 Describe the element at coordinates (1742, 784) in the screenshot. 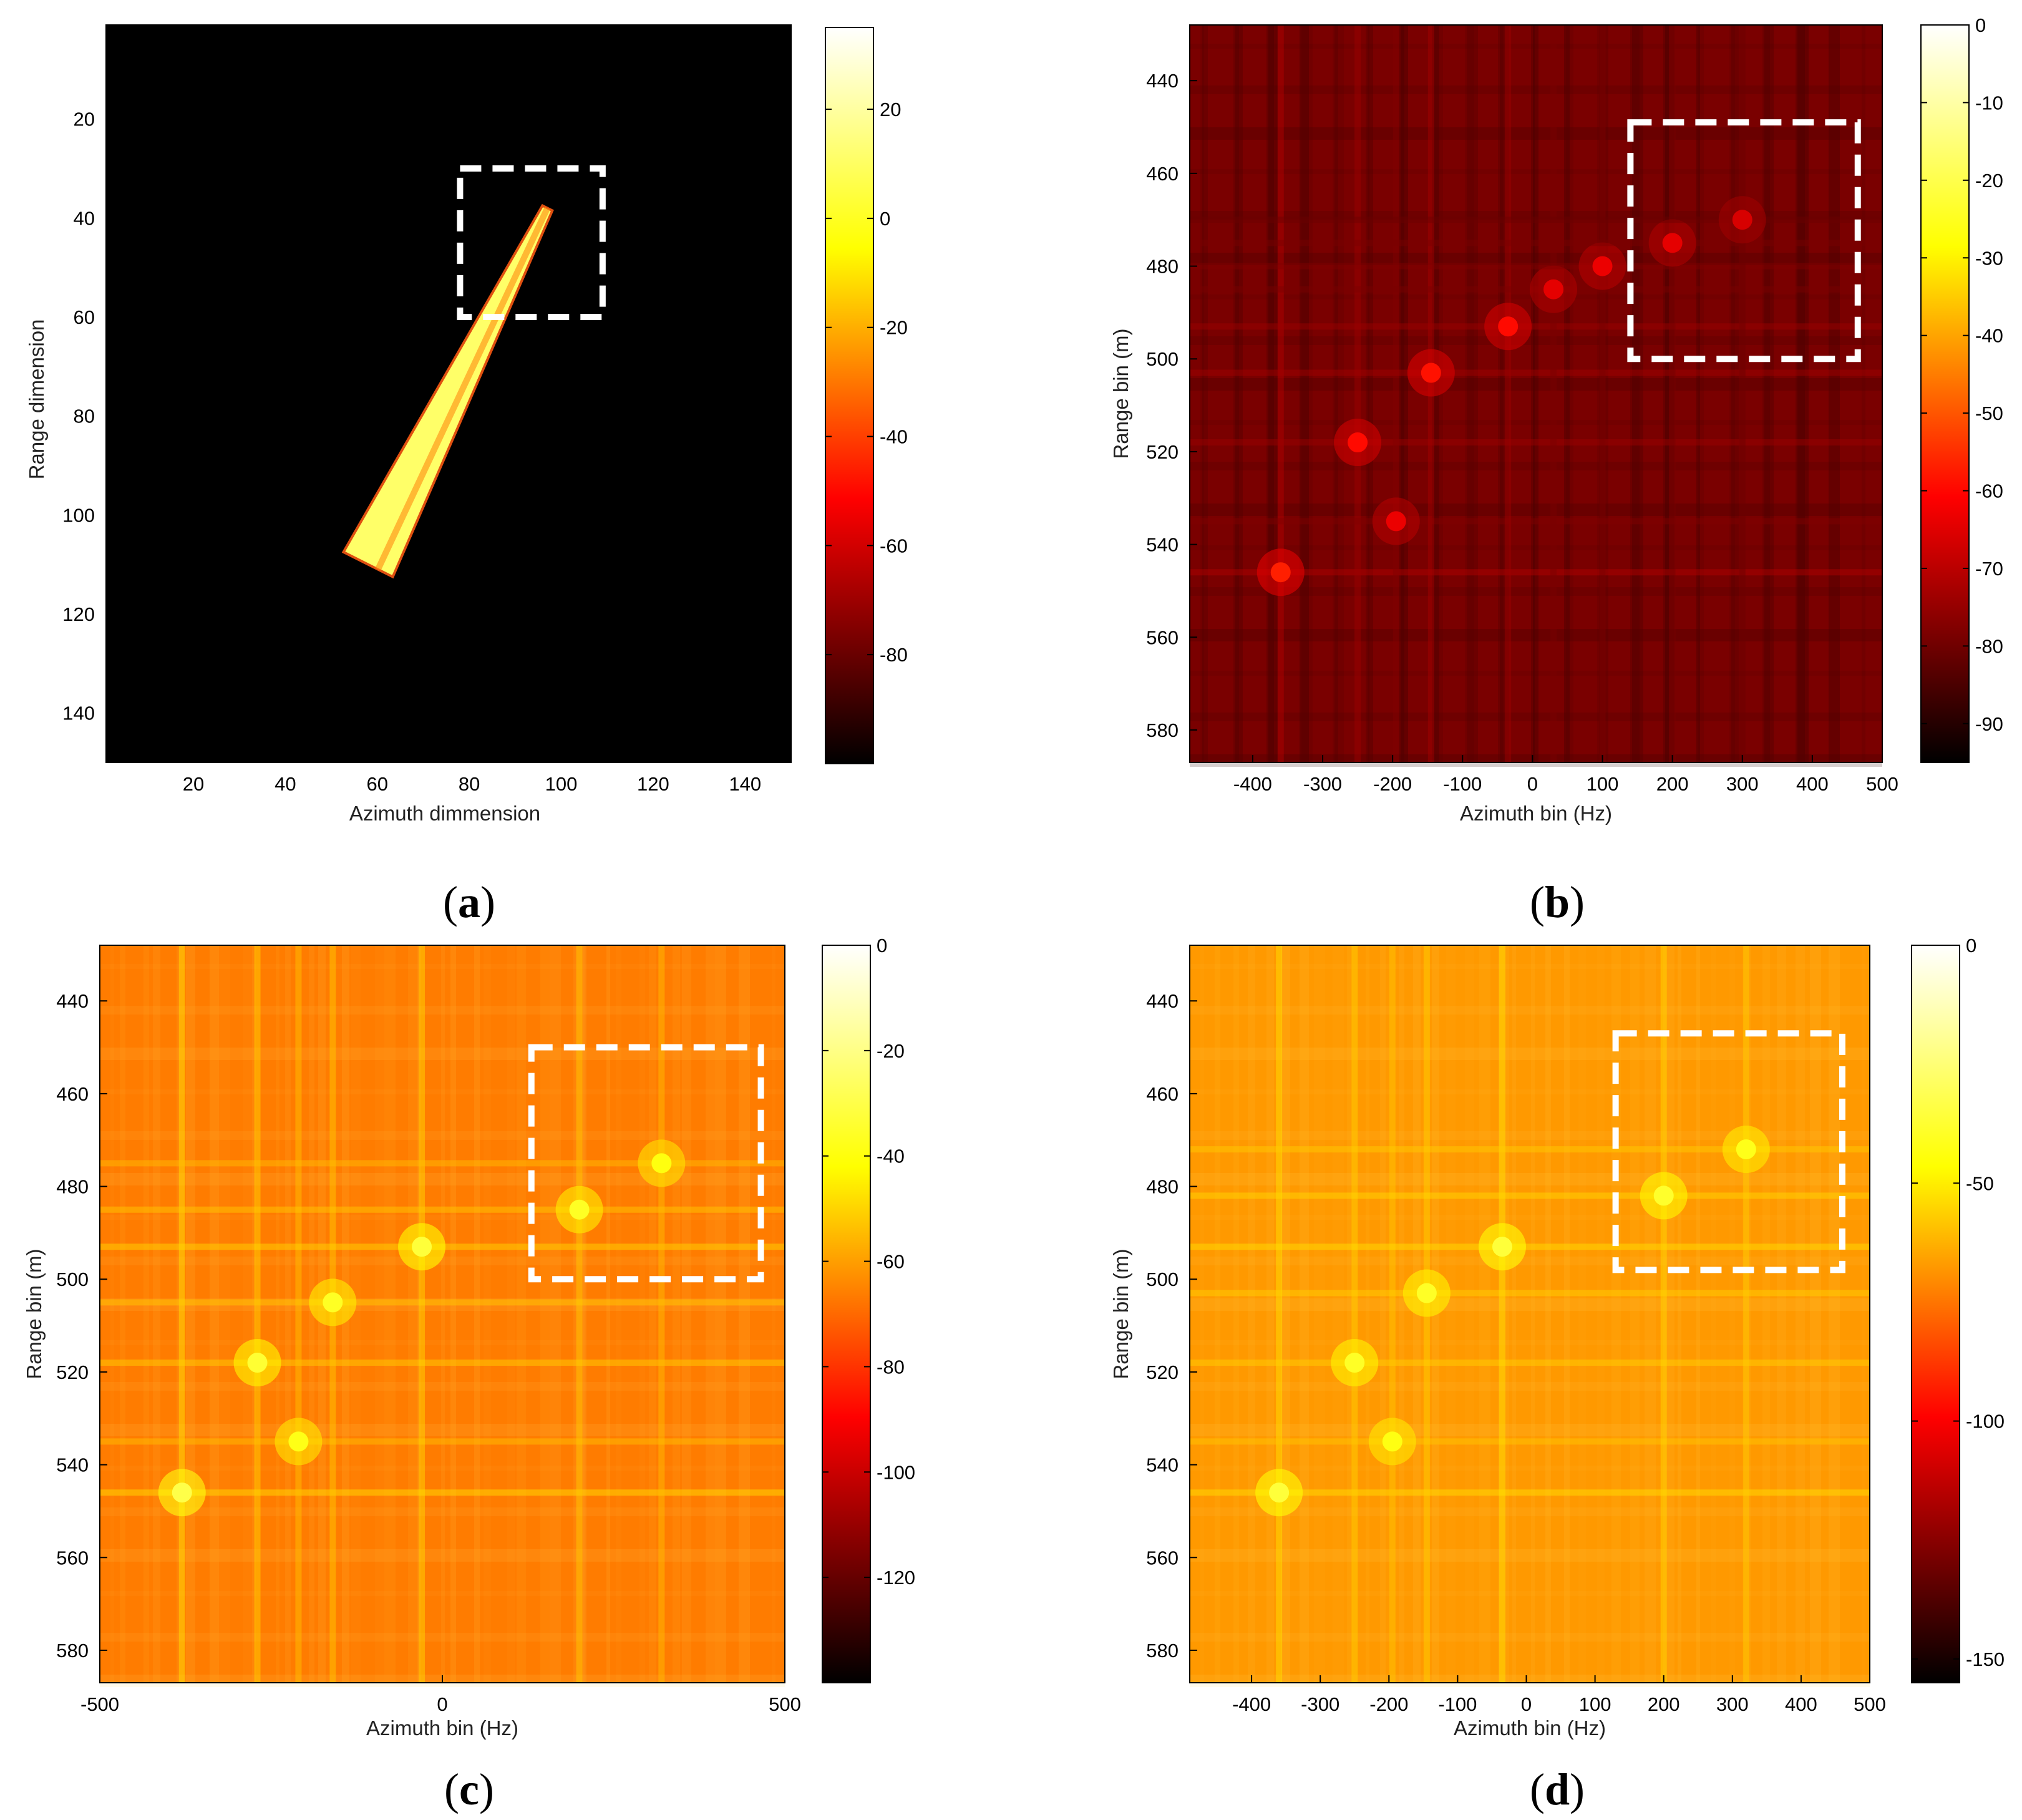

I see `panel-b-xtick-label: 300` at that location.